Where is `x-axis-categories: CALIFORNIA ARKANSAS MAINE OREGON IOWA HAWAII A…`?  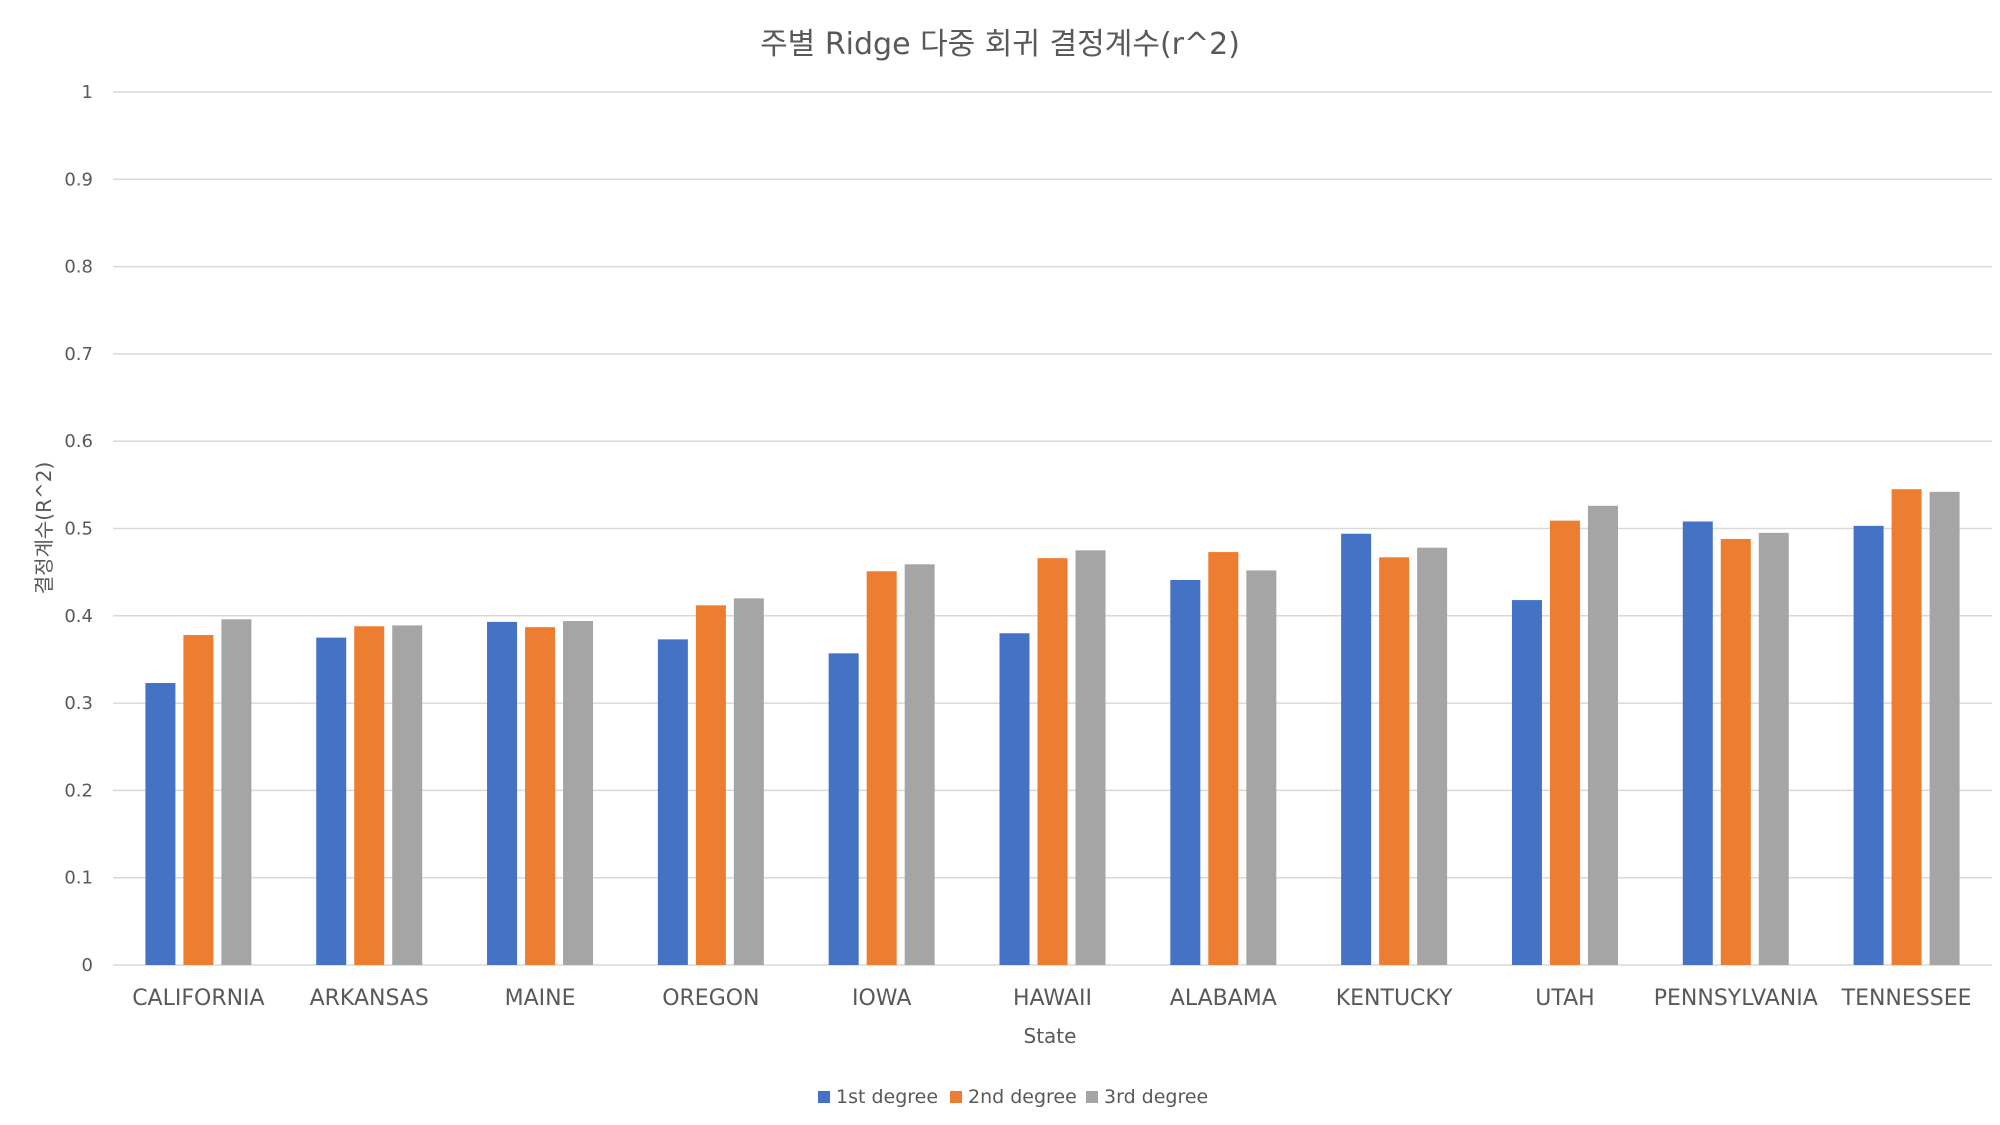 x-axis-categories: CALIFORNIA ARKANSAS MAINE OREGON IOWA HAWAII A… is located at coordinates (1051, 998).